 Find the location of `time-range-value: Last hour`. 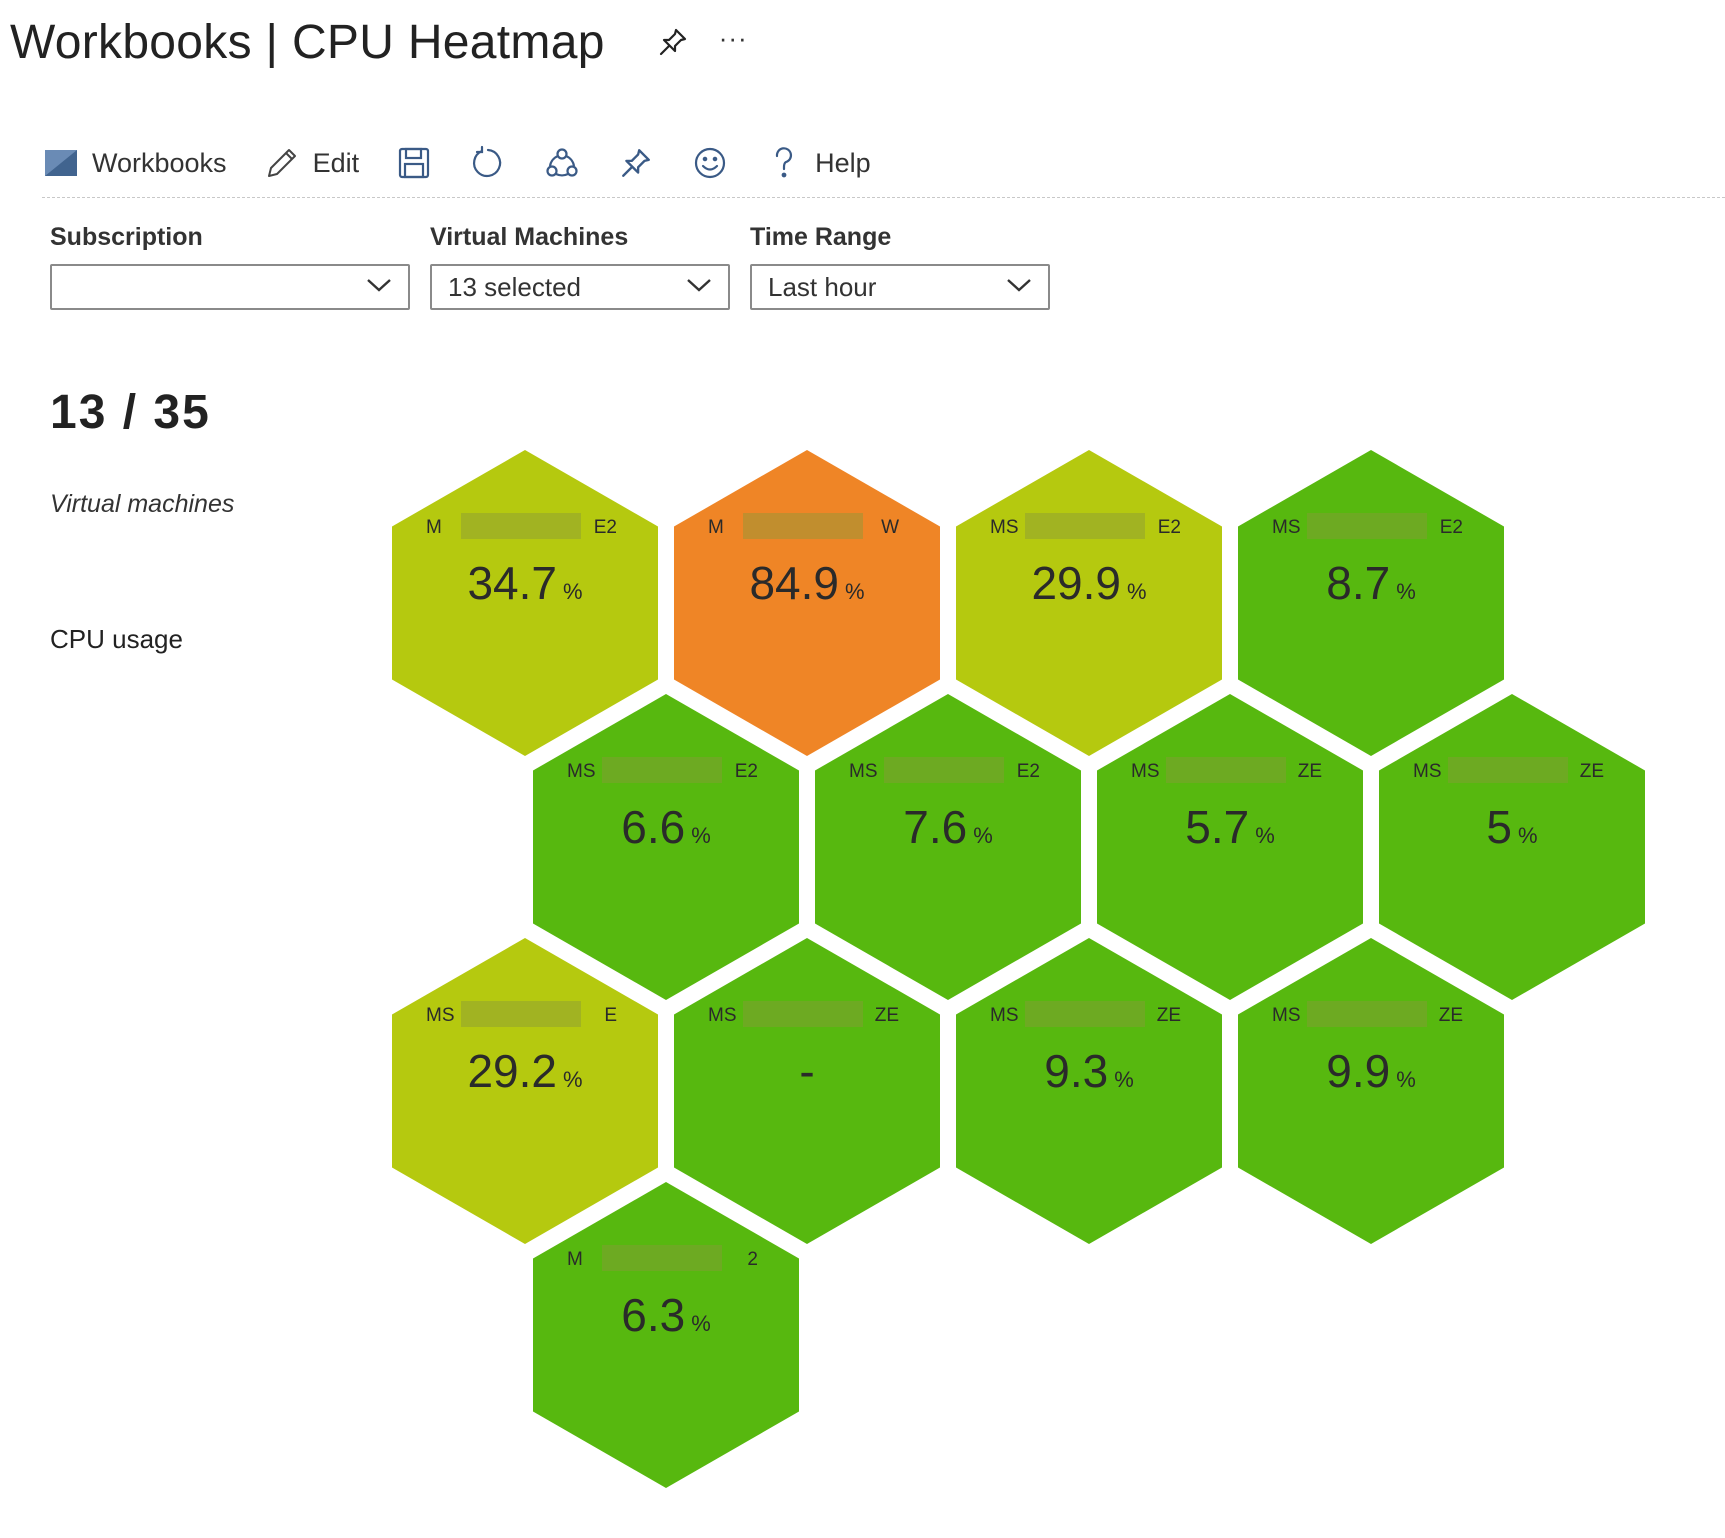

time-range-value: Last hour is located at coordinates (822, 286).